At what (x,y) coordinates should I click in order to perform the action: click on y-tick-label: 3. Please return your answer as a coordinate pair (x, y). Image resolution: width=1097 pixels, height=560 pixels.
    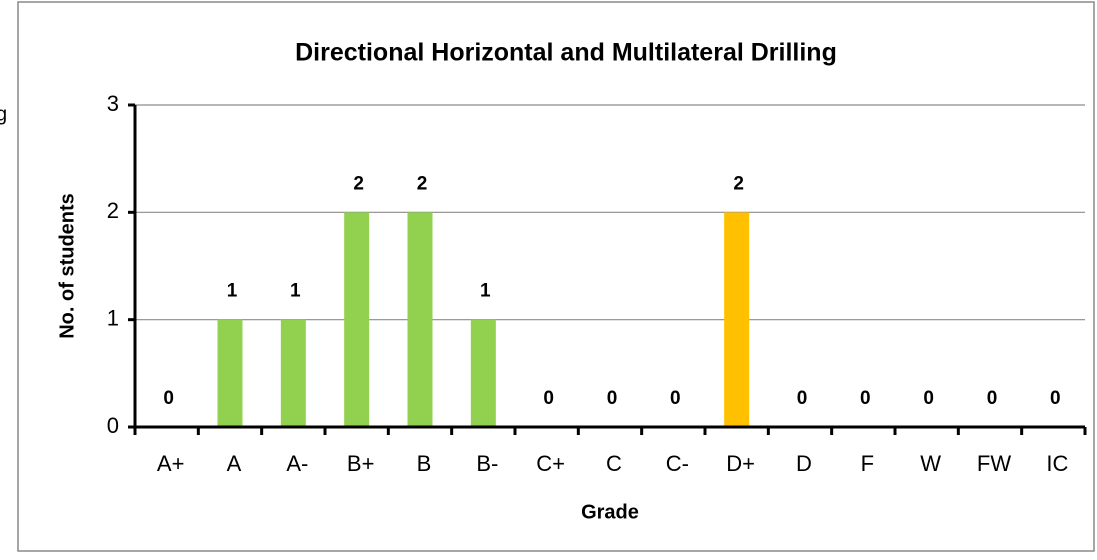
    Looking at the image, I should click on (113, 103).